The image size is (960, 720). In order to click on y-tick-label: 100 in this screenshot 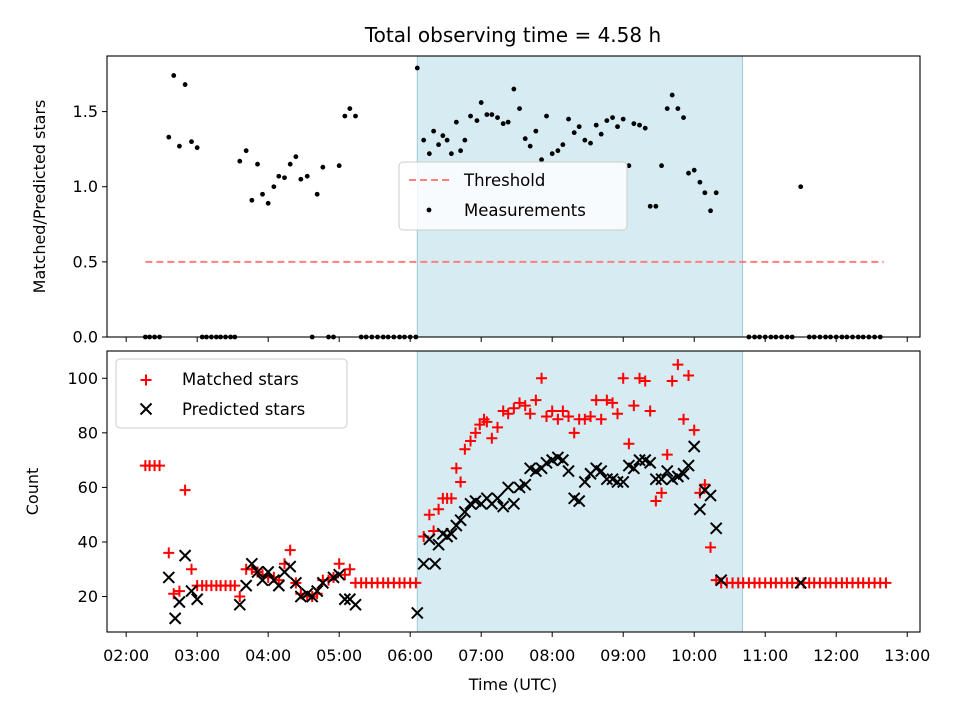, I will do `click(82, 378)`.